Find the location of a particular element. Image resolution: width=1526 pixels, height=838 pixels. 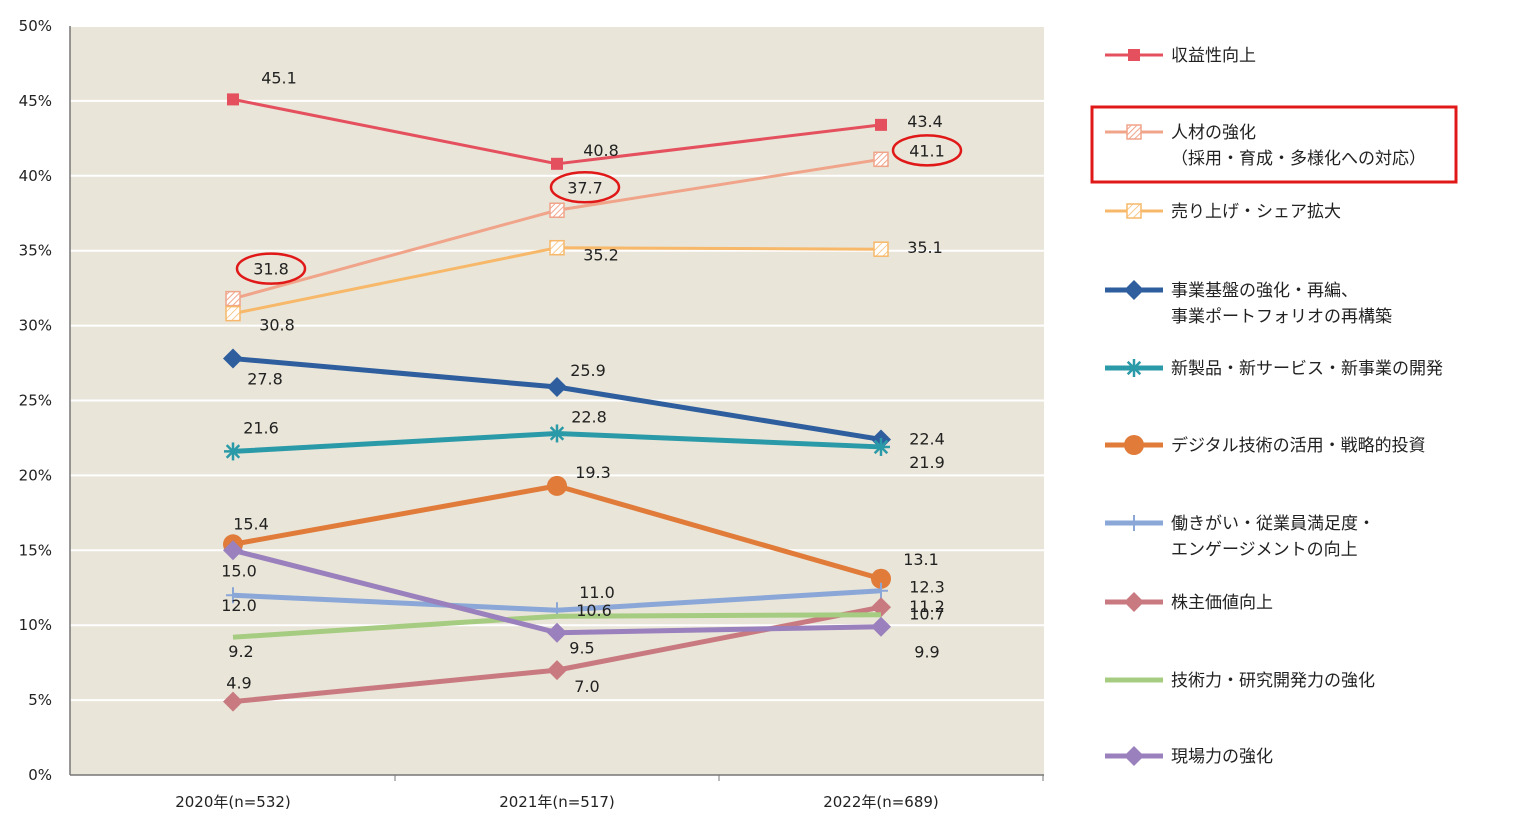

y-tick-label: 45% is located at coordinates (35, 101).